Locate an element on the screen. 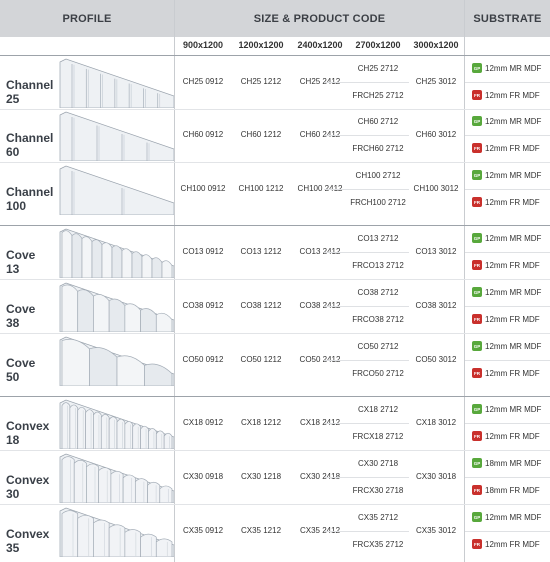 This screenshot has width=550, height=562. substrate-label: 18mm FR MDF is located at coordinates (512, 490).